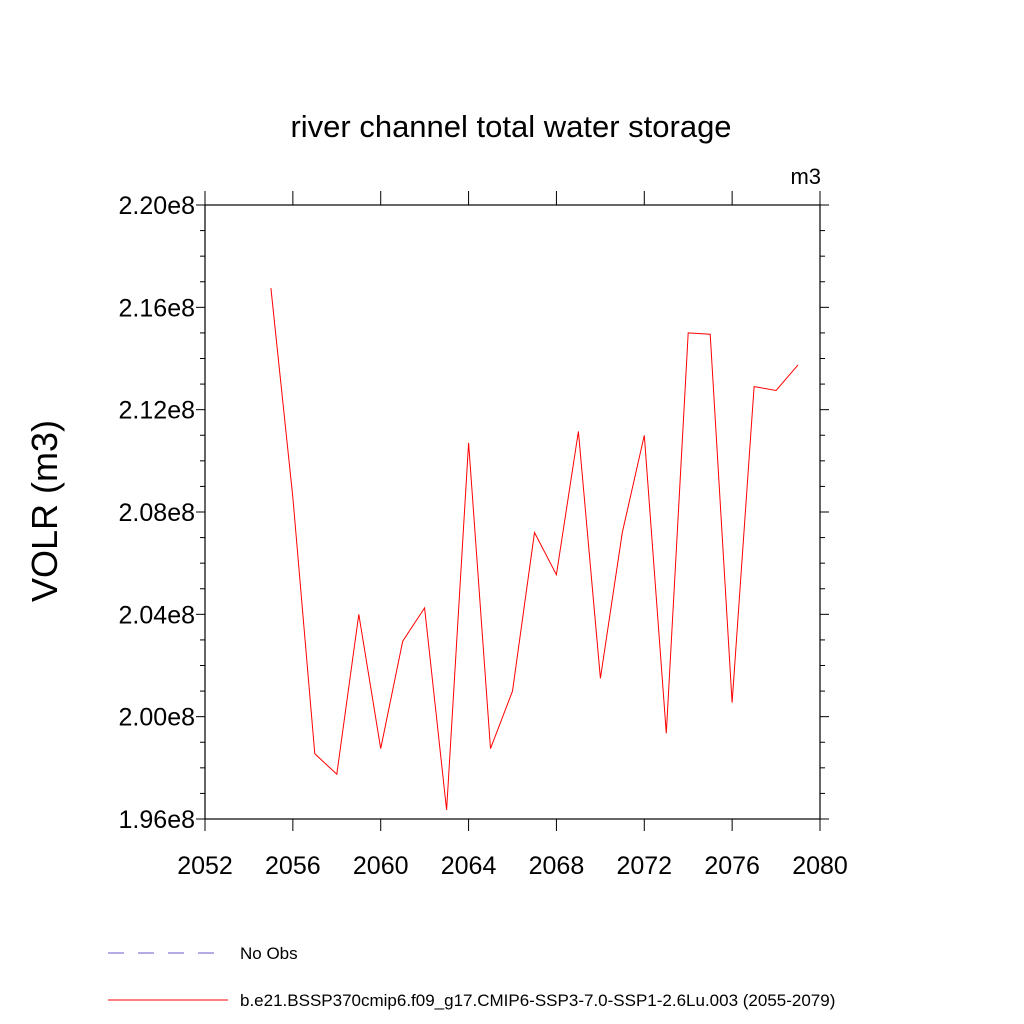 The height and width of the screenshot is (1024, 1024). What do you see at coordinates (510, 126) in the screenshot?
I see `chart-title: river channel total water storage` at bounding box center [510, 126].